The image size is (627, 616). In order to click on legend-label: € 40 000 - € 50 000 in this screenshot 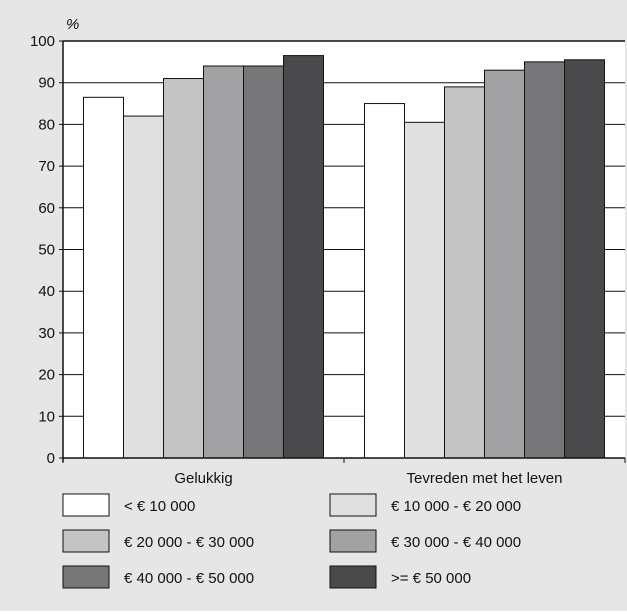, I will do `click(189, 578)`.